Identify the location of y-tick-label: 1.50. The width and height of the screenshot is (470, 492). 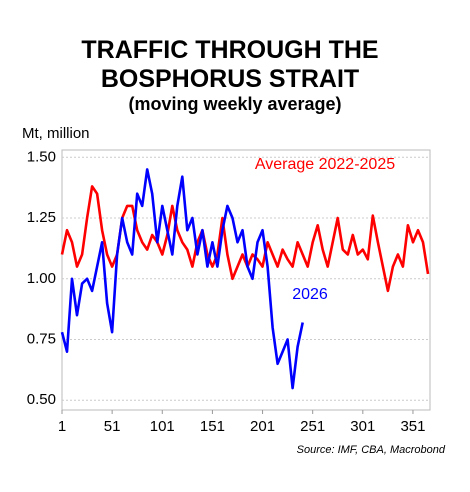
(41, 156).